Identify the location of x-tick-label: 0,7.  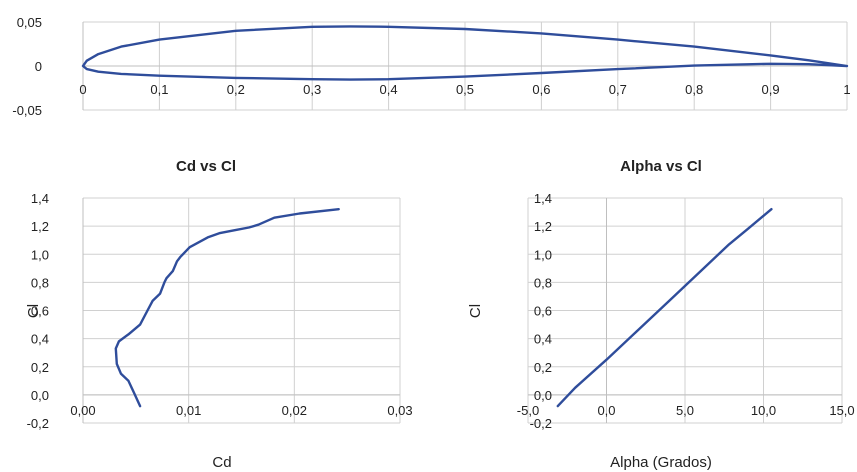
(618, 89).